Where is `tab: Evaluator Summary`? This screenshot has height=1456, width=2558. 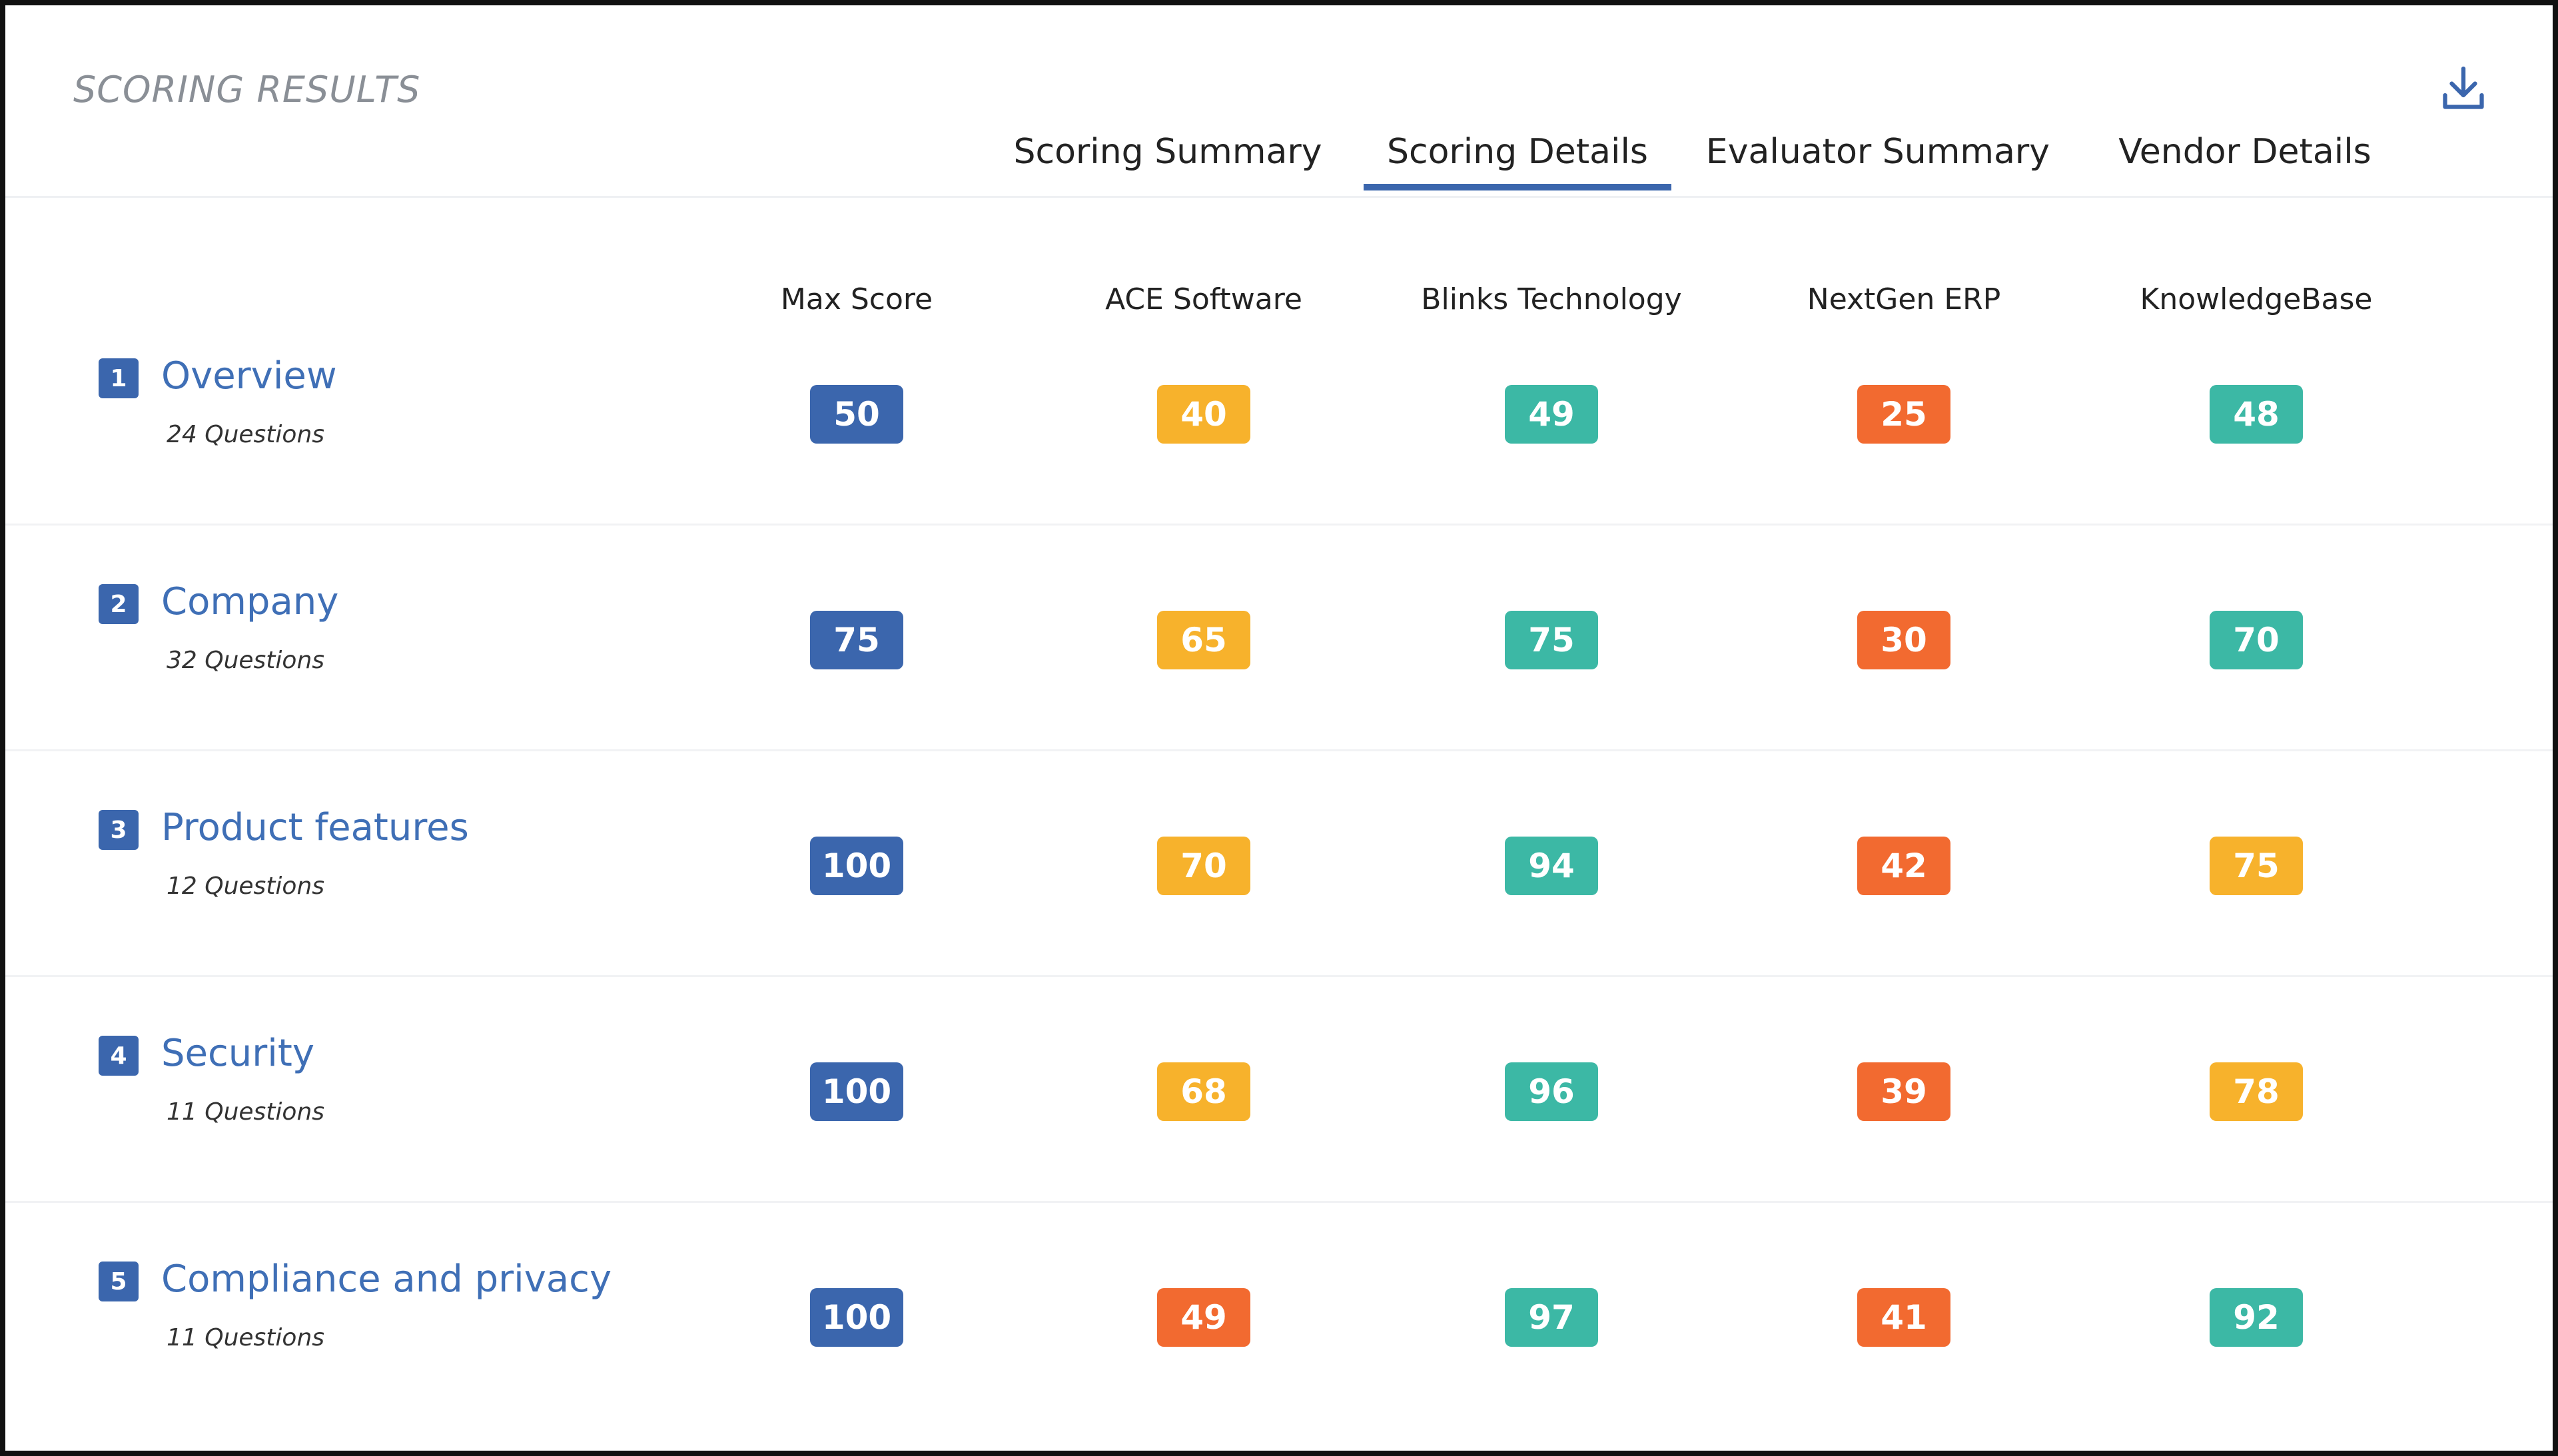 tab: Evaluator Summary is located at coordinates (1877, 152).